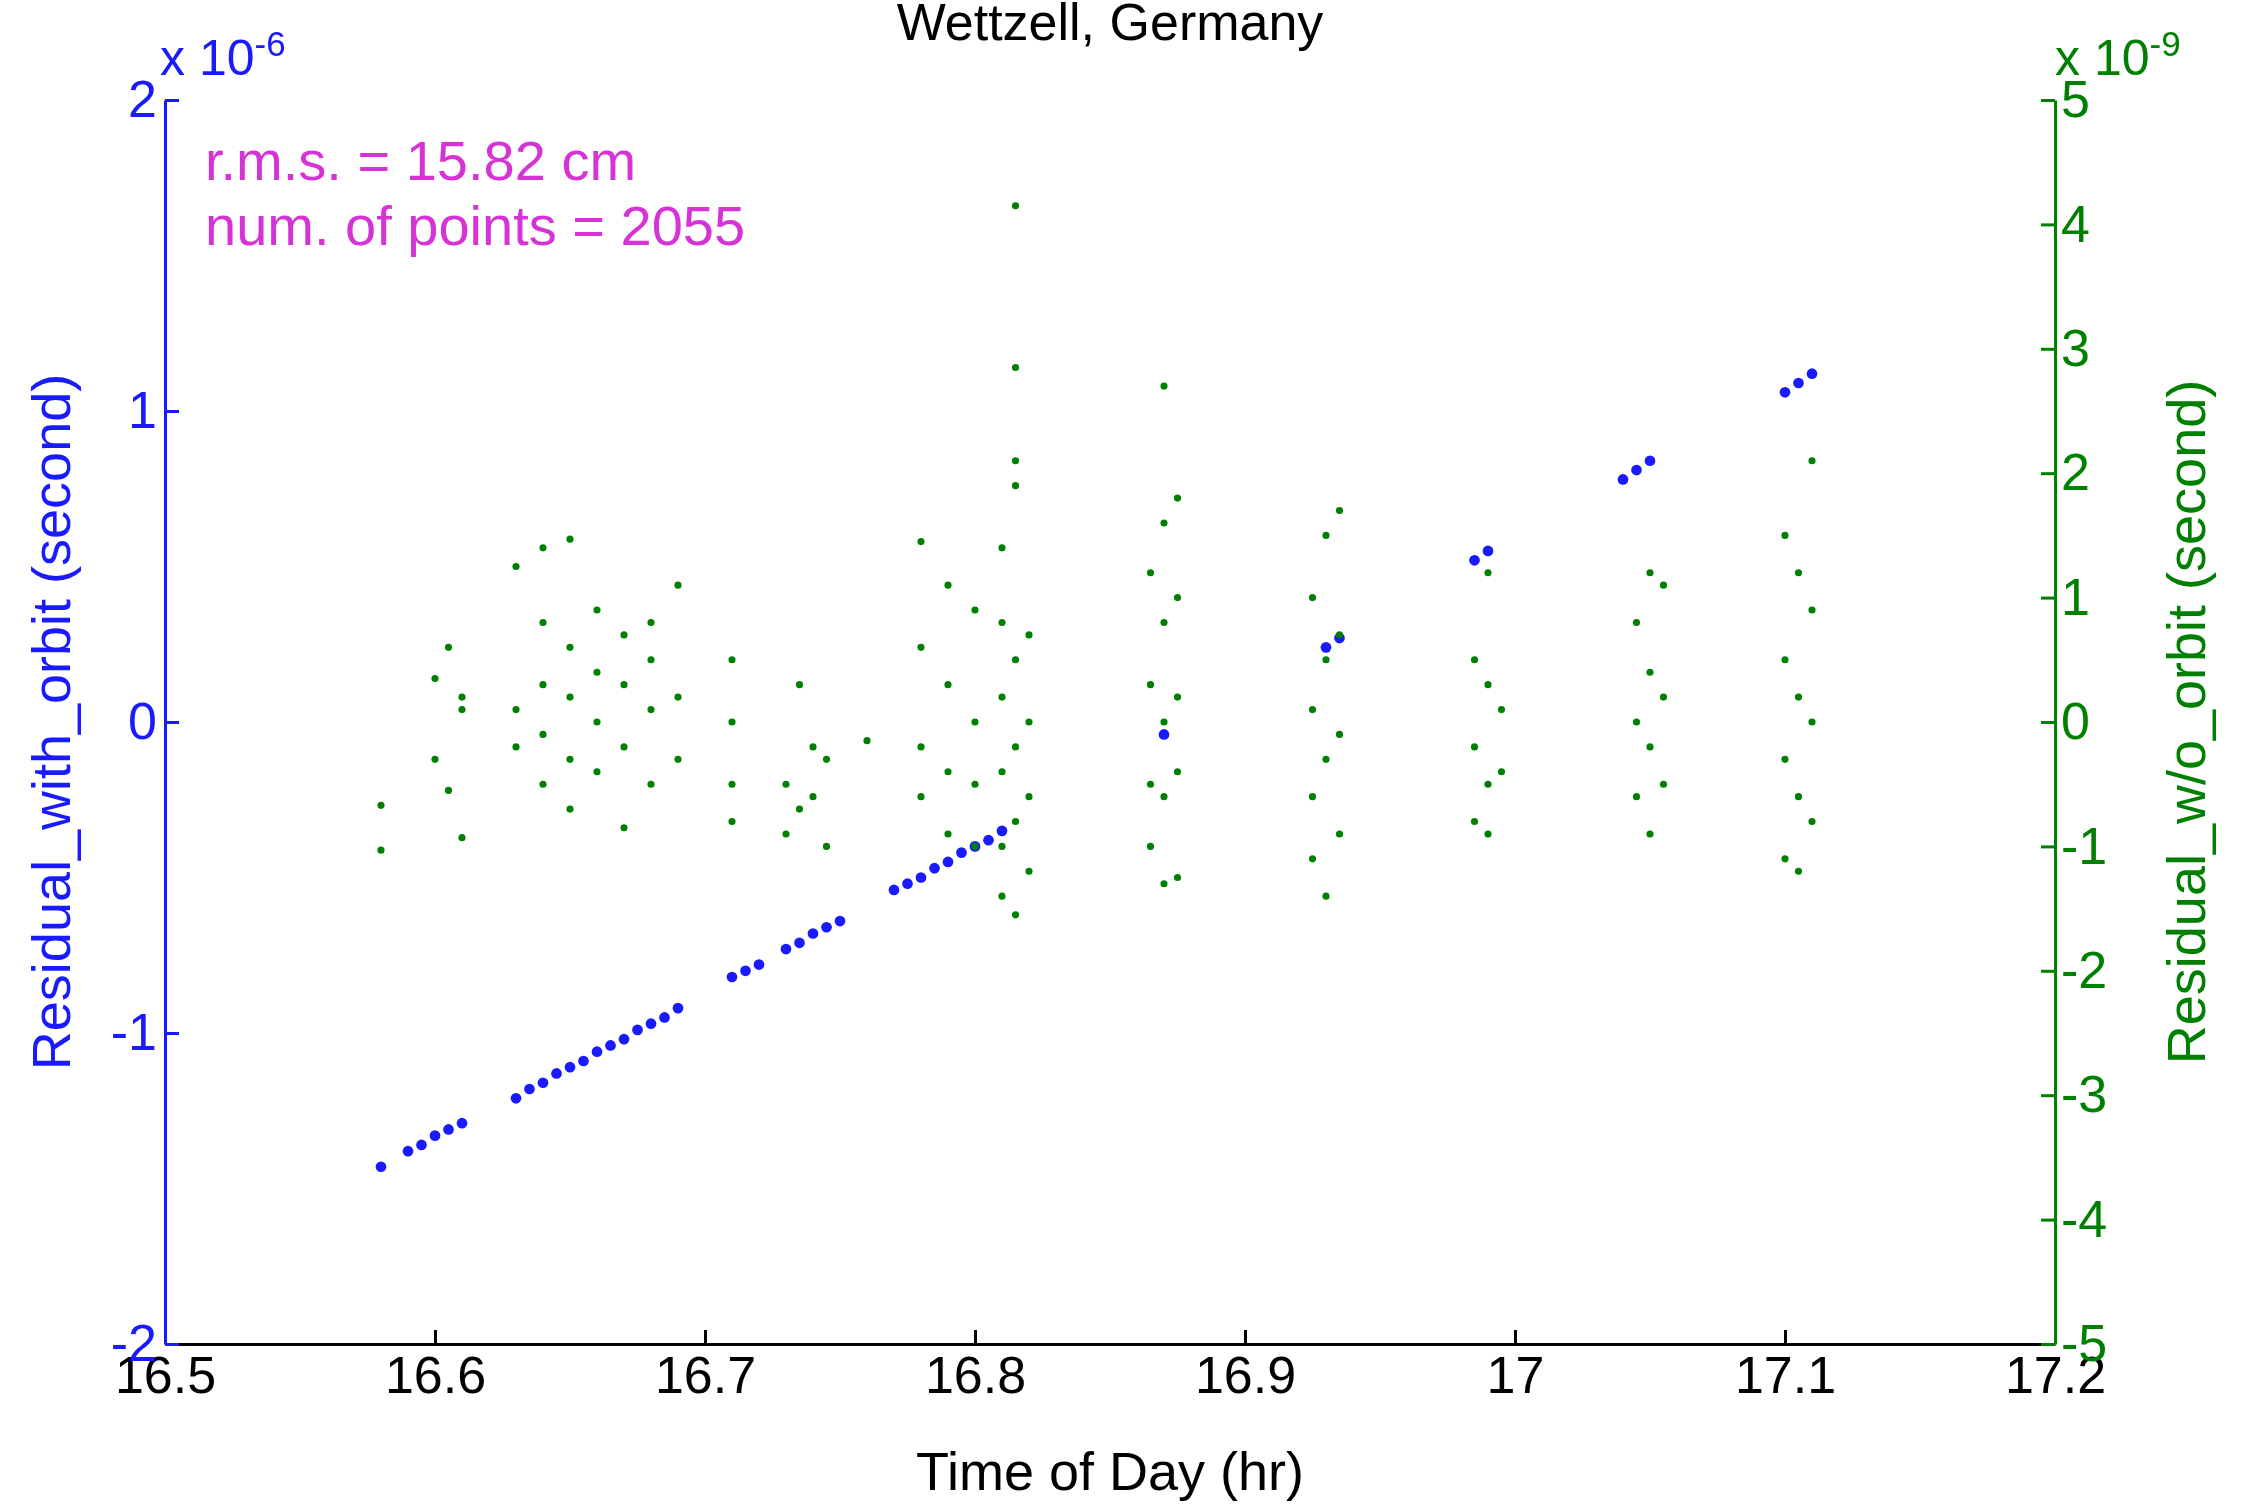 The image size is (2246, 1510). What do you see at coordinates (2084, 1218) in the screenshot?
I see `y2-tick-label: -4` at bounding box center [2084, 1218].